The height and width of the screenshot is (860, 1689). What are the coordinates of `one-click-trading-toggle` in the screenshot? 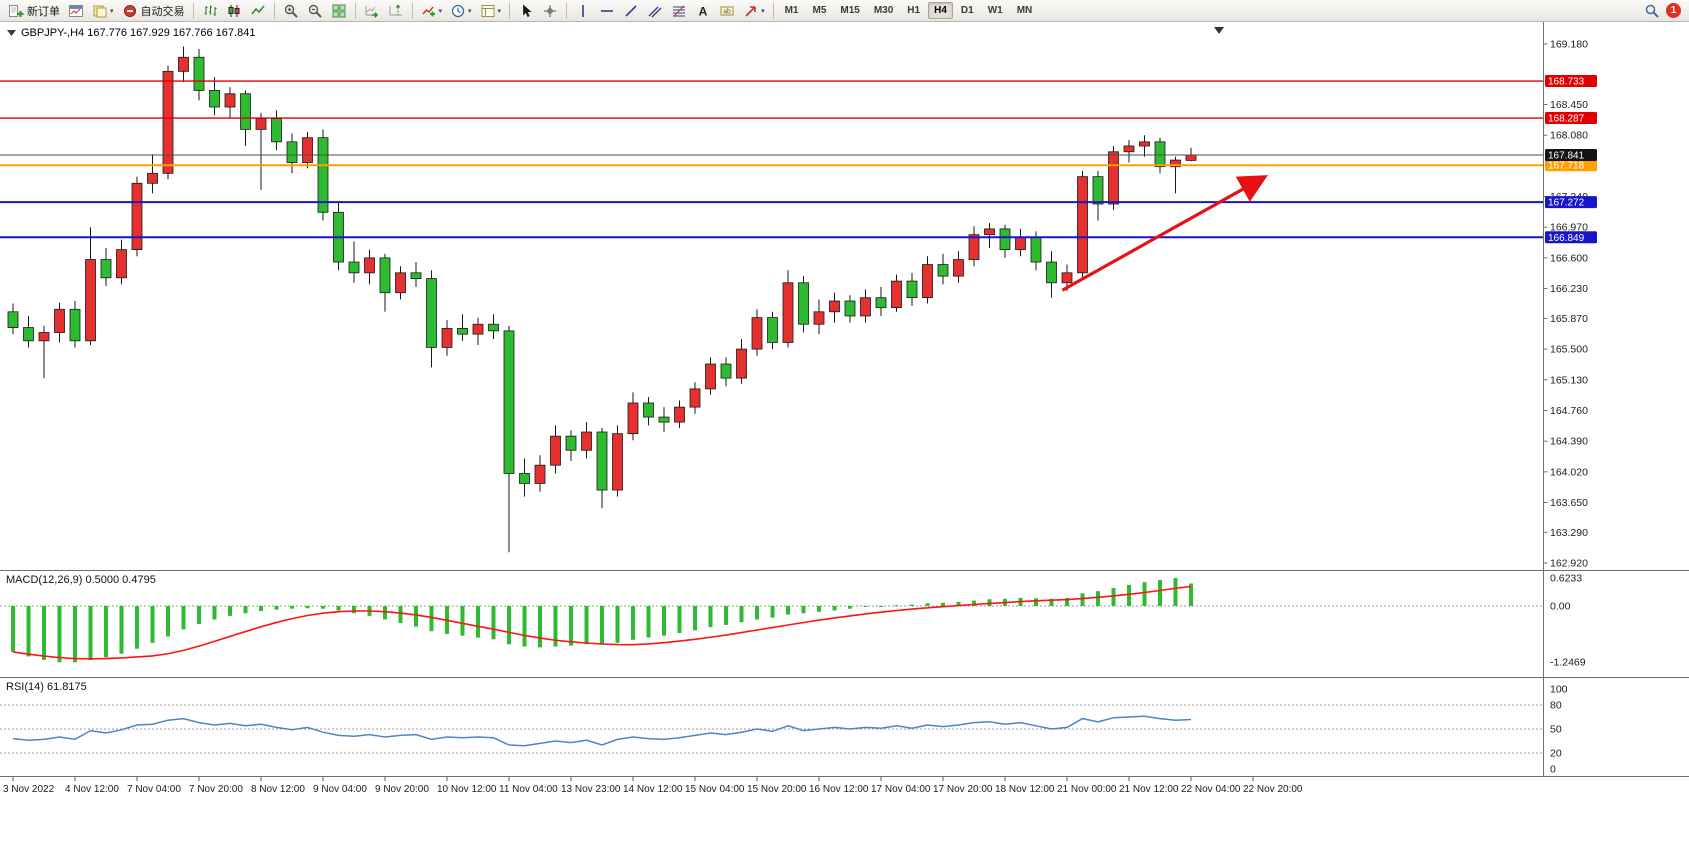 It's located at (11, 33).